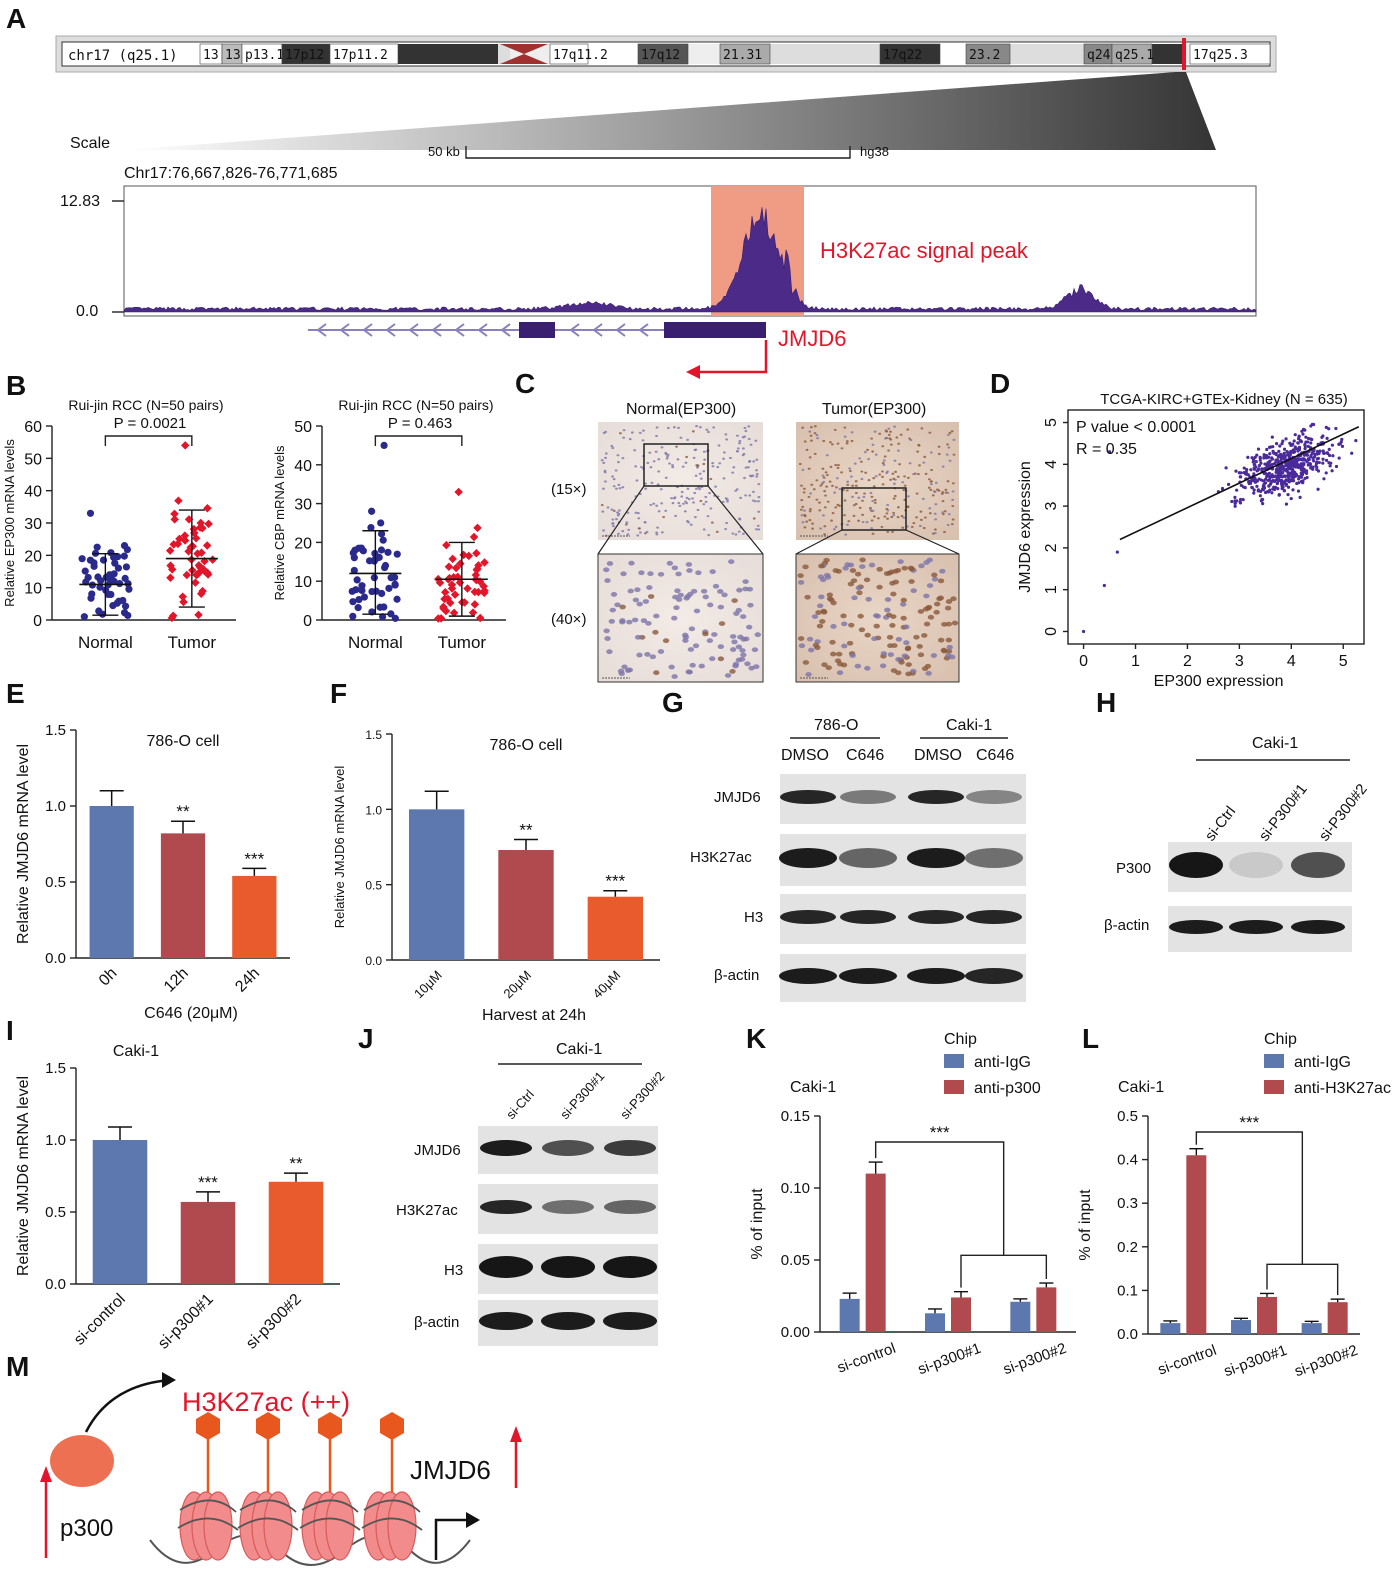 This screenshot has width=1400, height=1570. I want to click on track-ymin: 0.0, so click(87, 311).